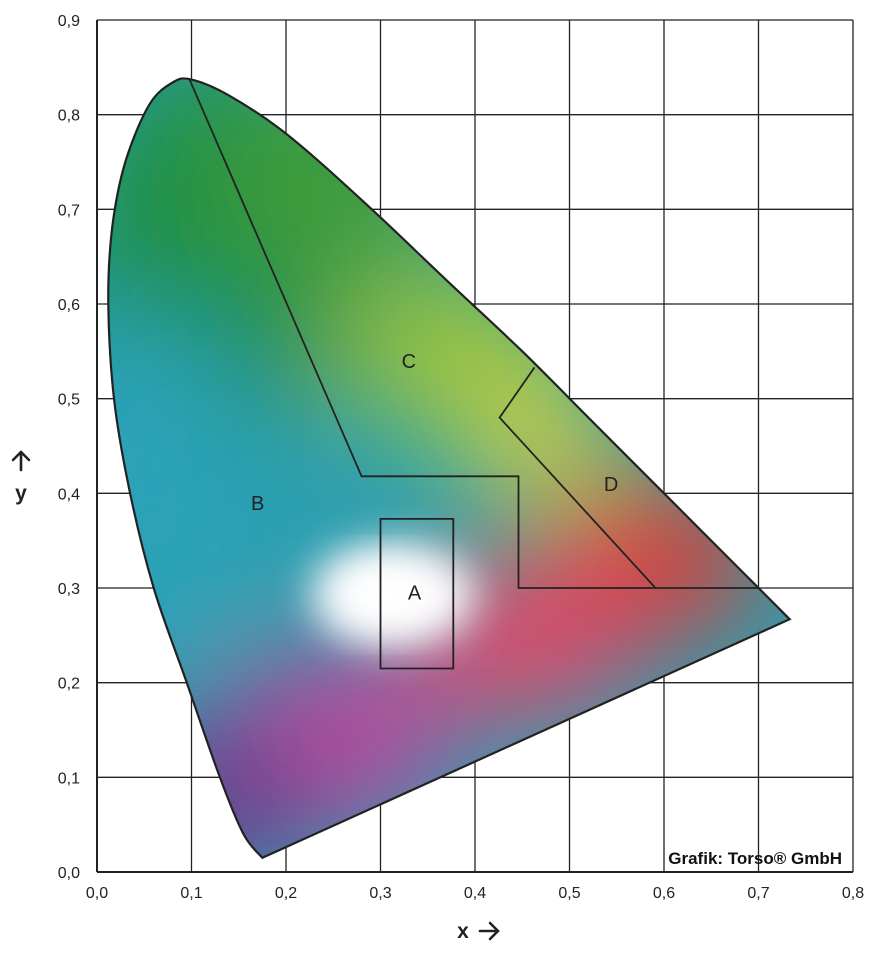 Image resolution: width=869 pixels, height=954 pixels. I want to click on region-a-outline, so click(417, 594).